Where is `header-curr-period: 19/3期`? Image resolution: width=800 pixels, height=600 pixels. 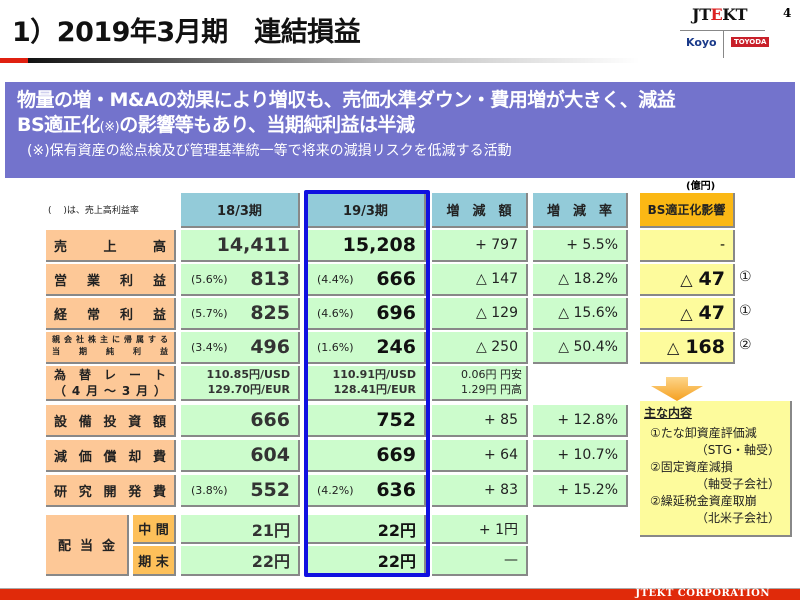
header-curr-period: 19/3期 is located at coordinates (366, 210).